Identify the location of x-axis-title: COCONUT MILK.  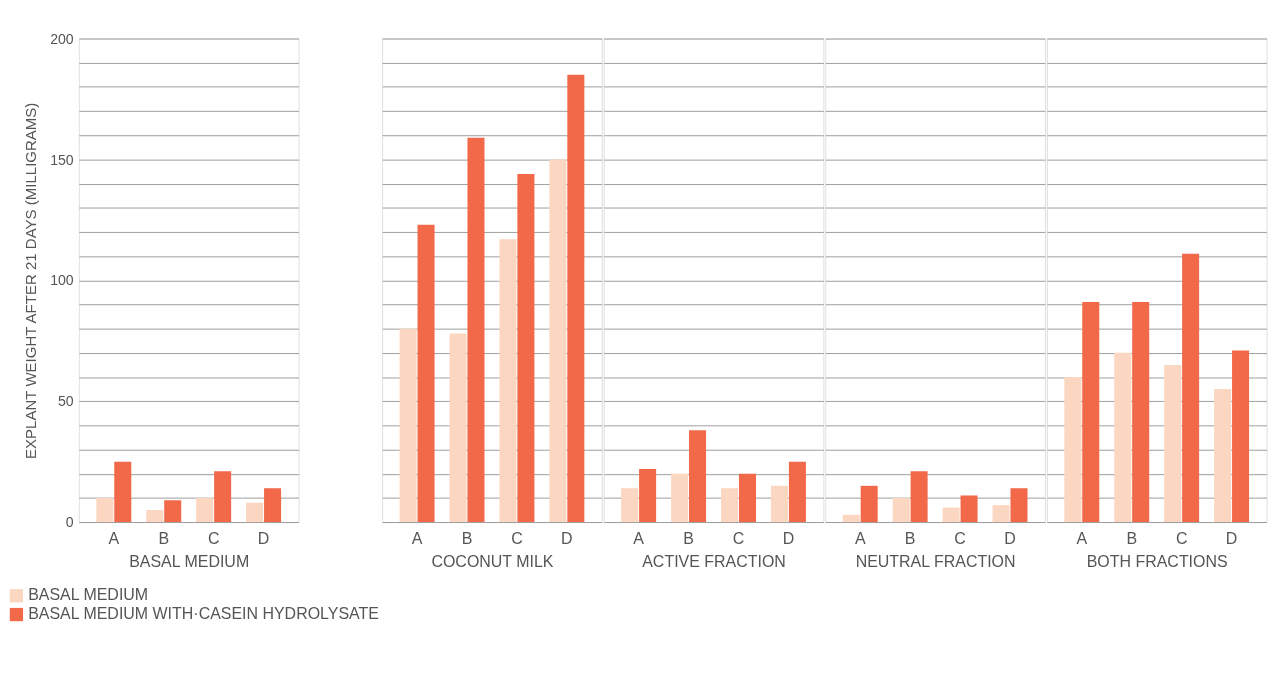
(492, 561).